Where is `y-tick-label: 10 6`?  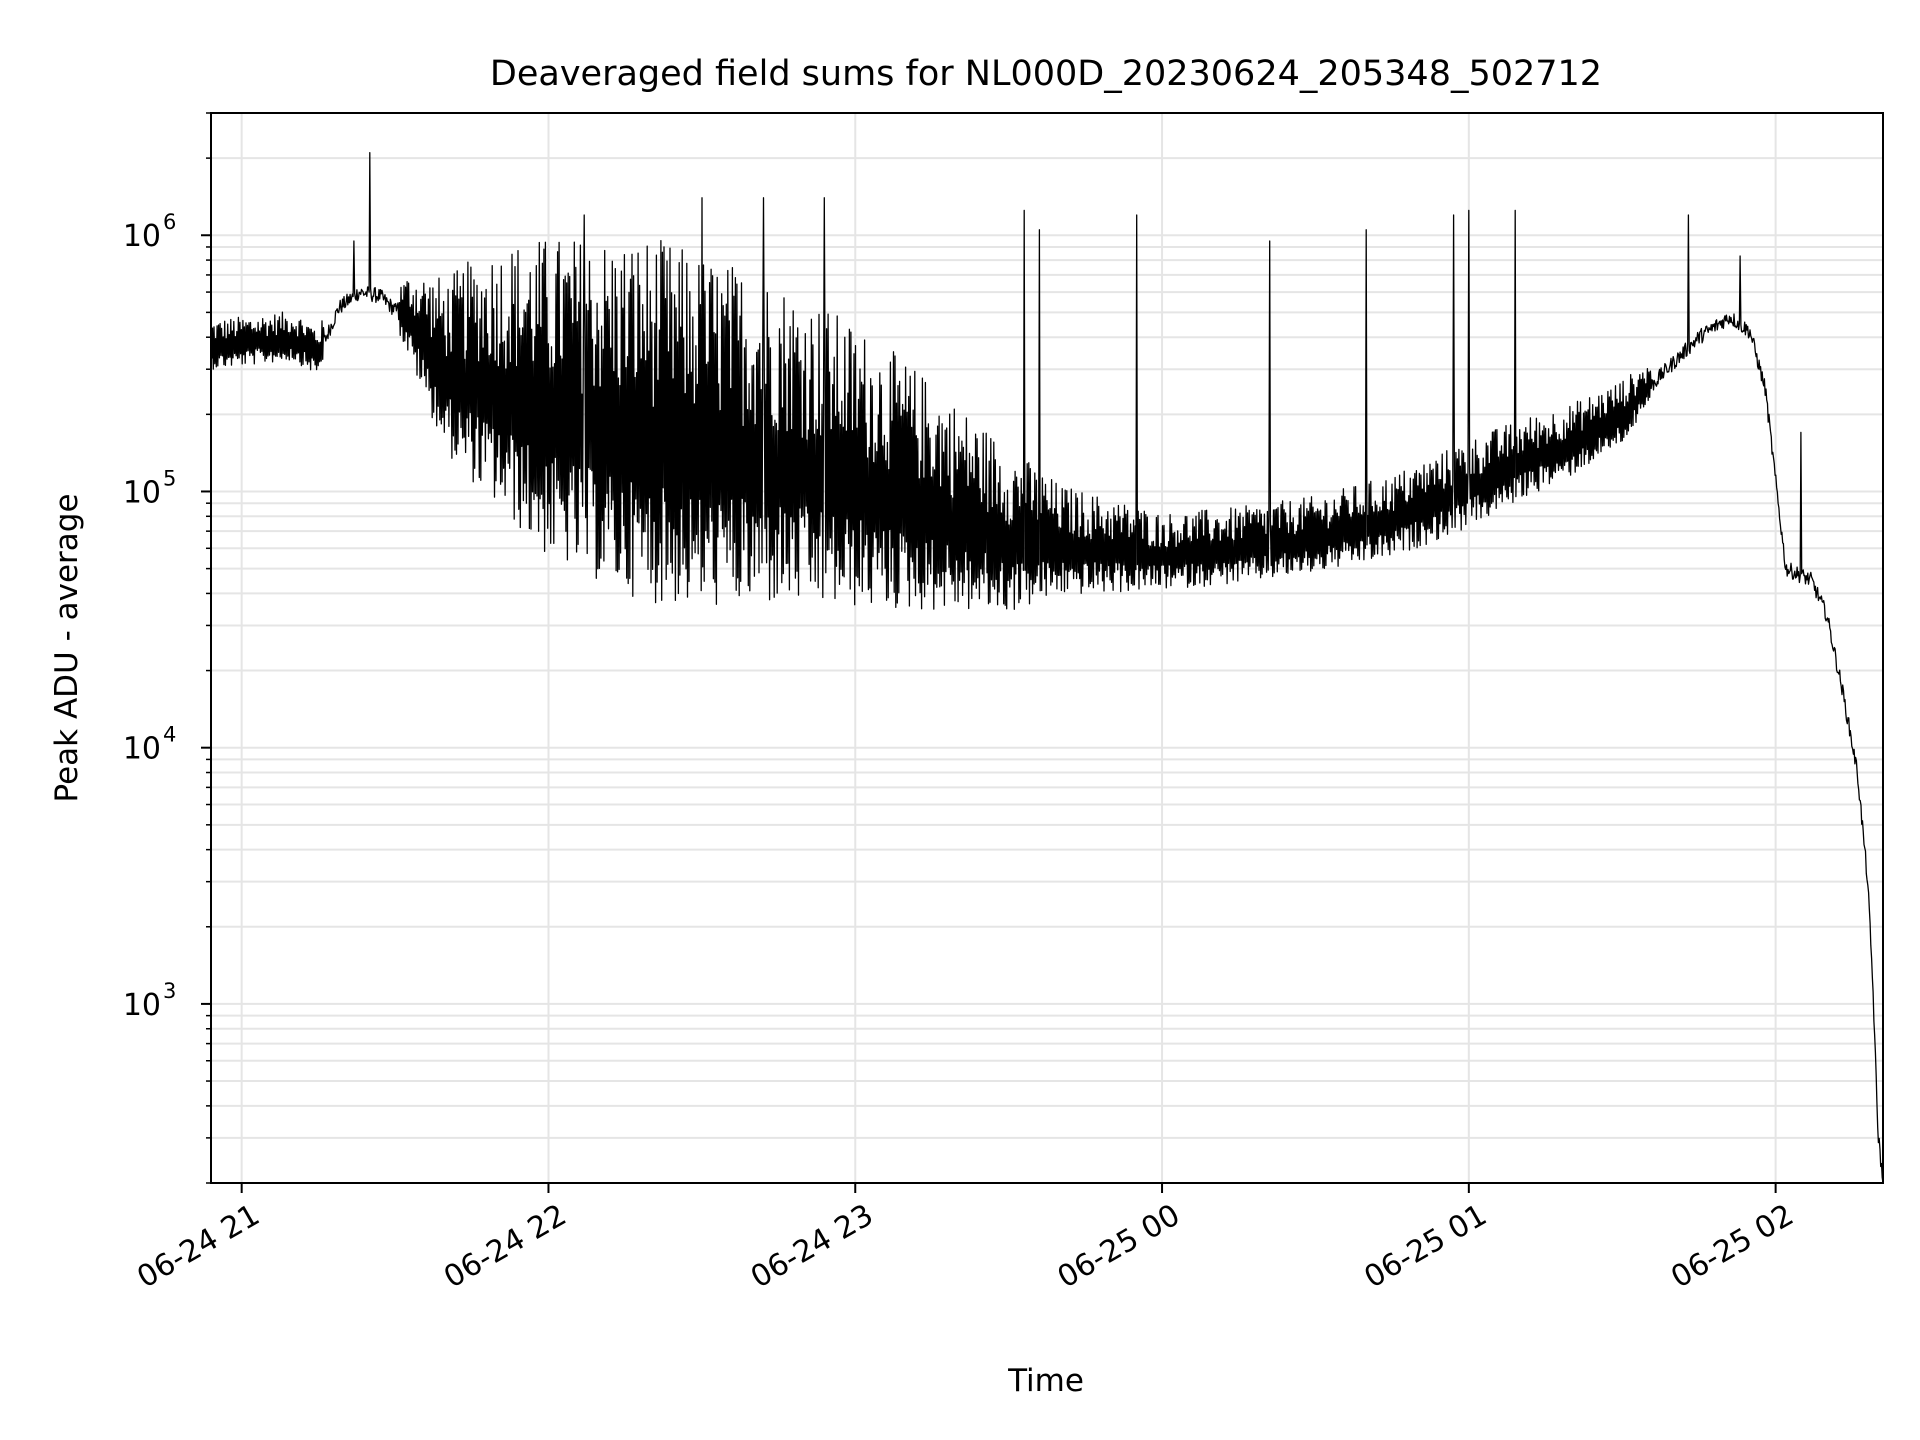 y-tick-label: 10 6 is located at coordinates (150, 232).